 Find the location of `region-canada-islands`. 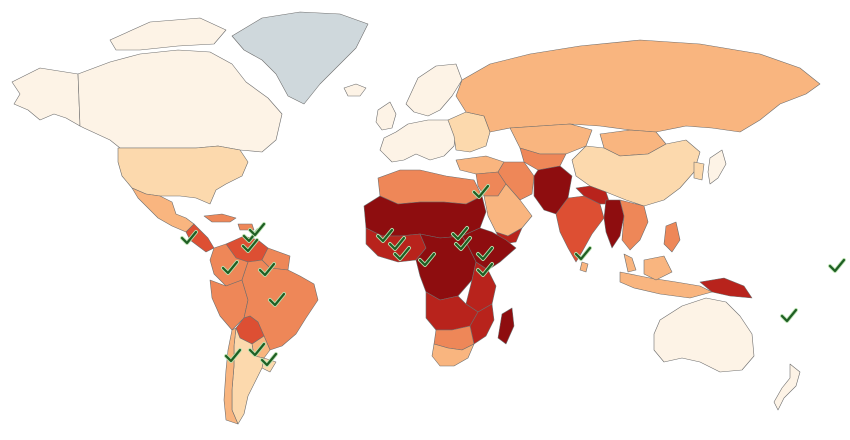

region-canada-islands is located at coordinates (168, 34).